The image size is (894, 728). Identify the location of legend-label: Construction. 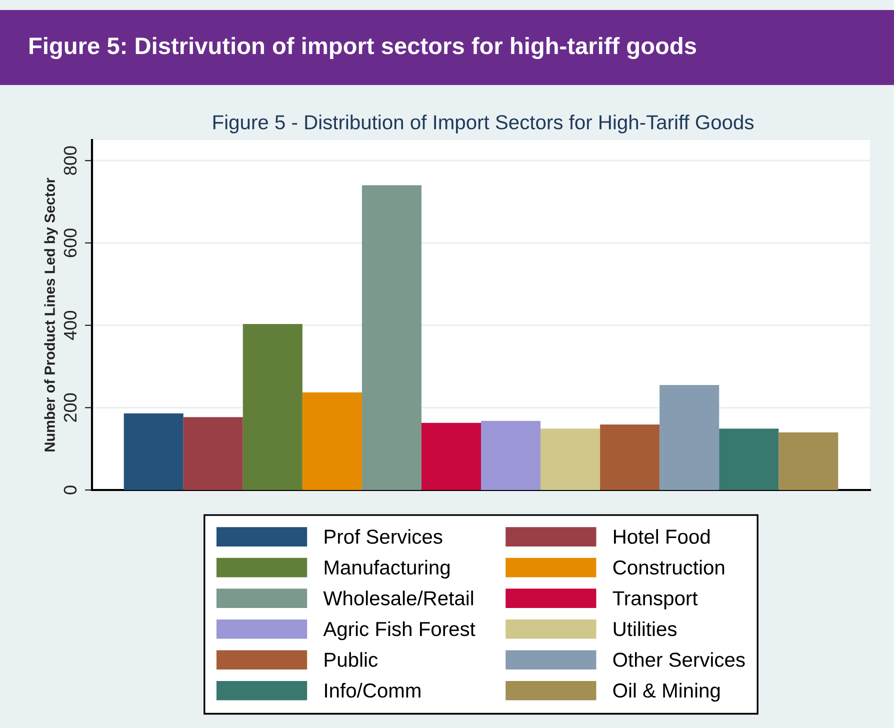
(668, 567).